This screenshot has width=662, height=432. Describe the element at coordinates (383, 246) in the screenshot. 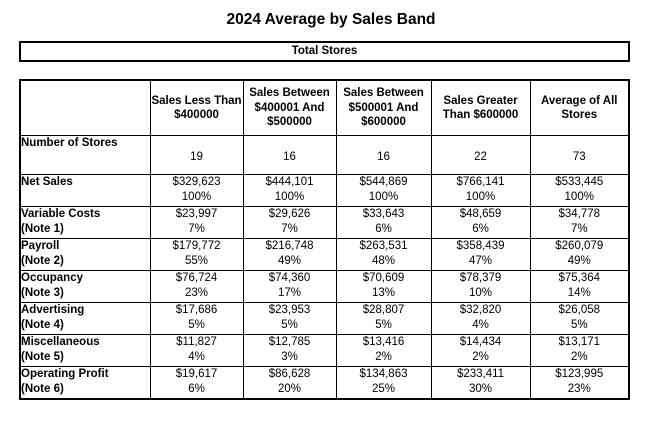

I see `amount-text: $263,531` at that location.